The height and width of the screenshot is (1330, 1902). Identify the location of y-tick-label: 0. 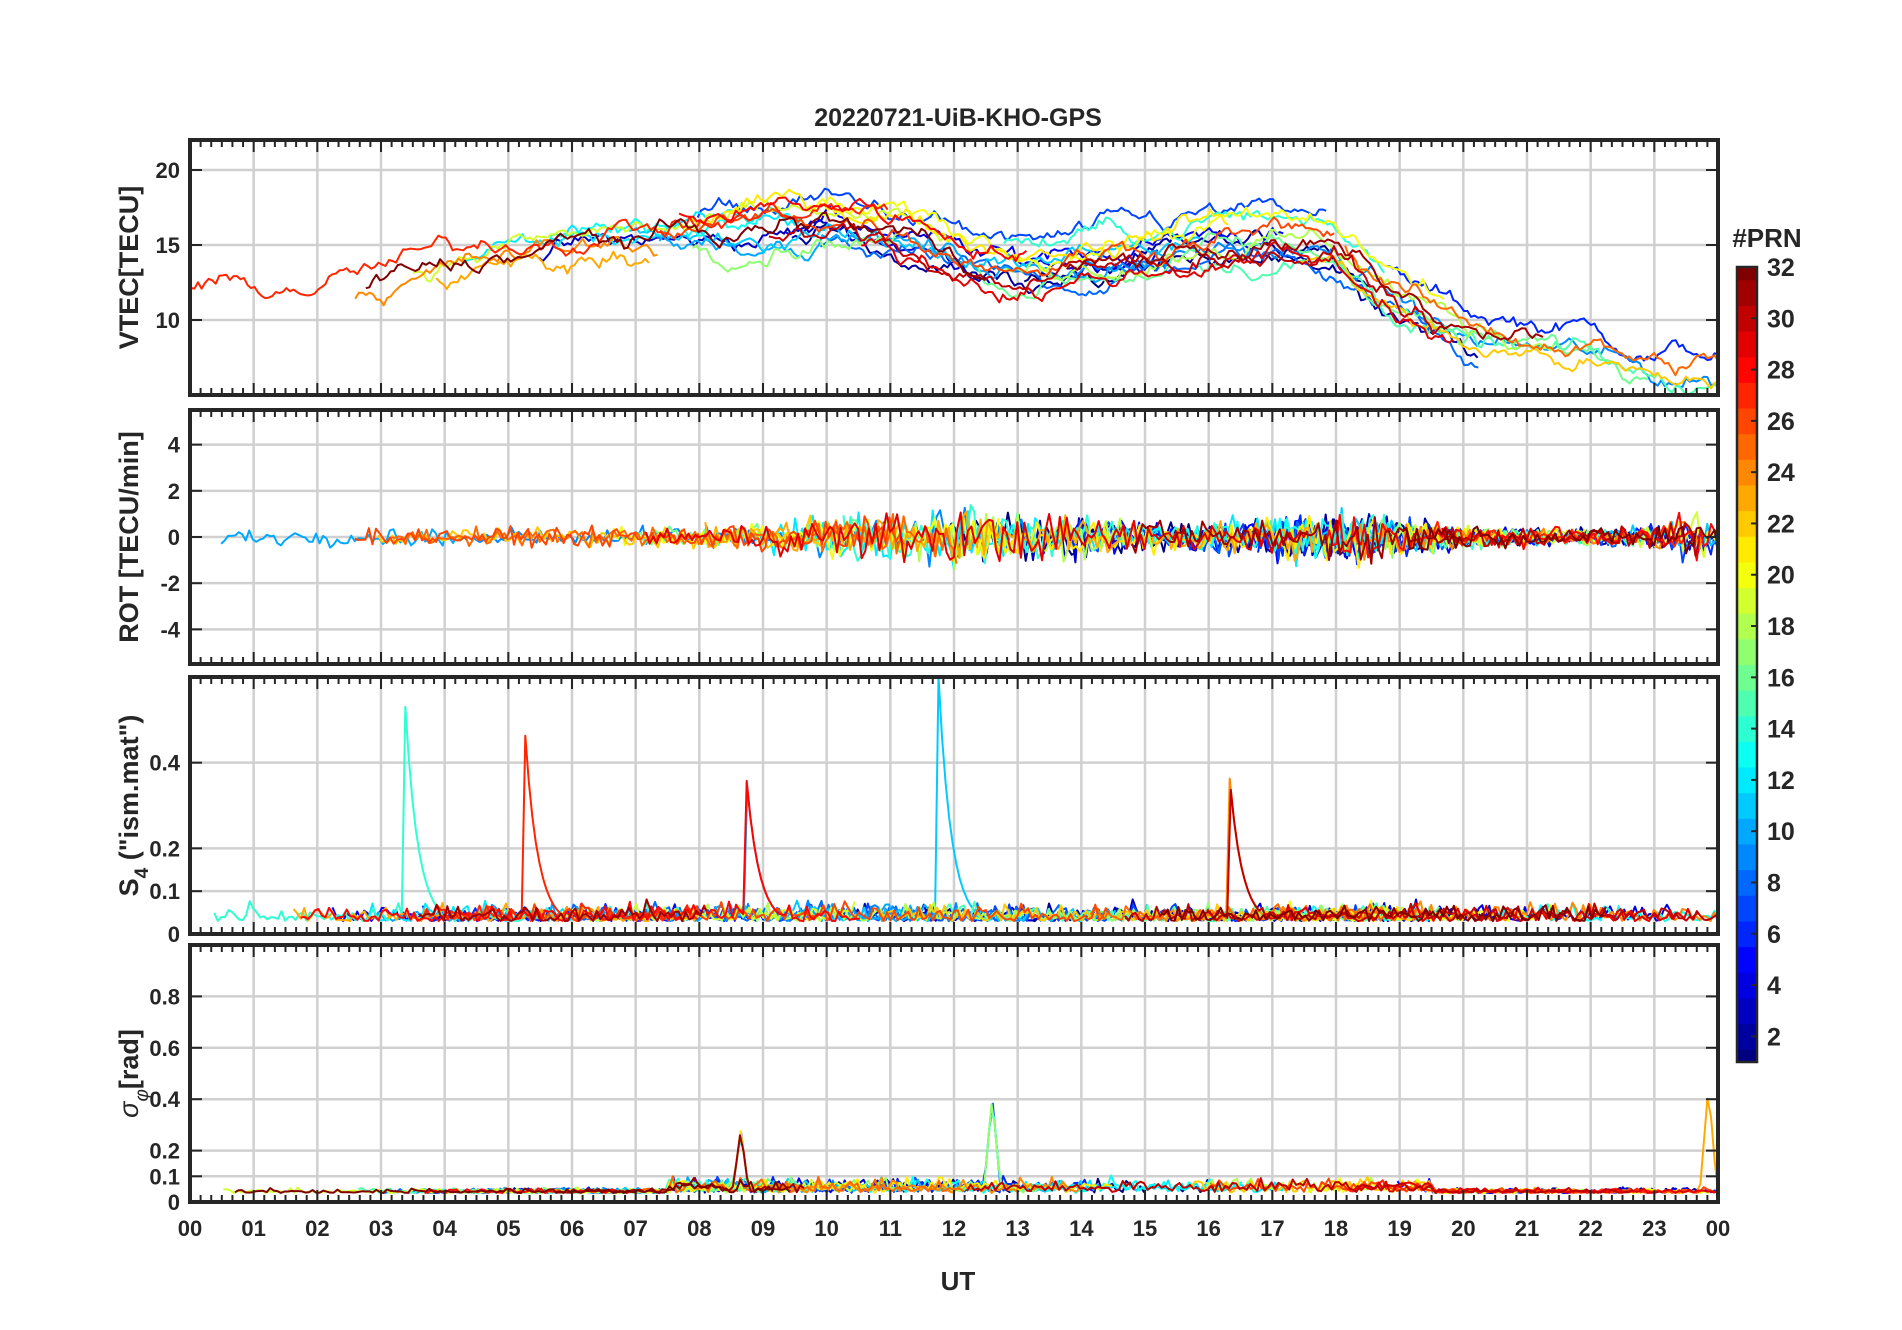
(174, 1202).